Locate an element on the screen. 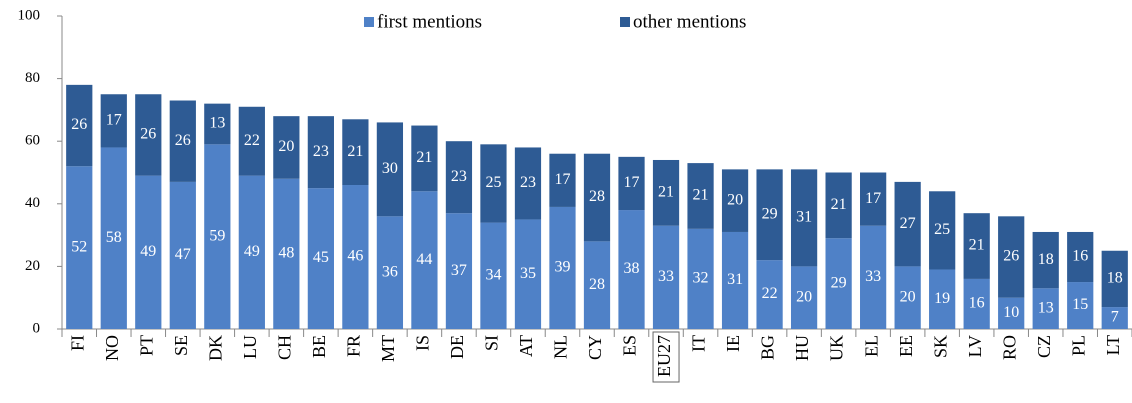 The width and height of the screenshot is (1132, 403). value-label: 38 is located at coordinates (632, 268).